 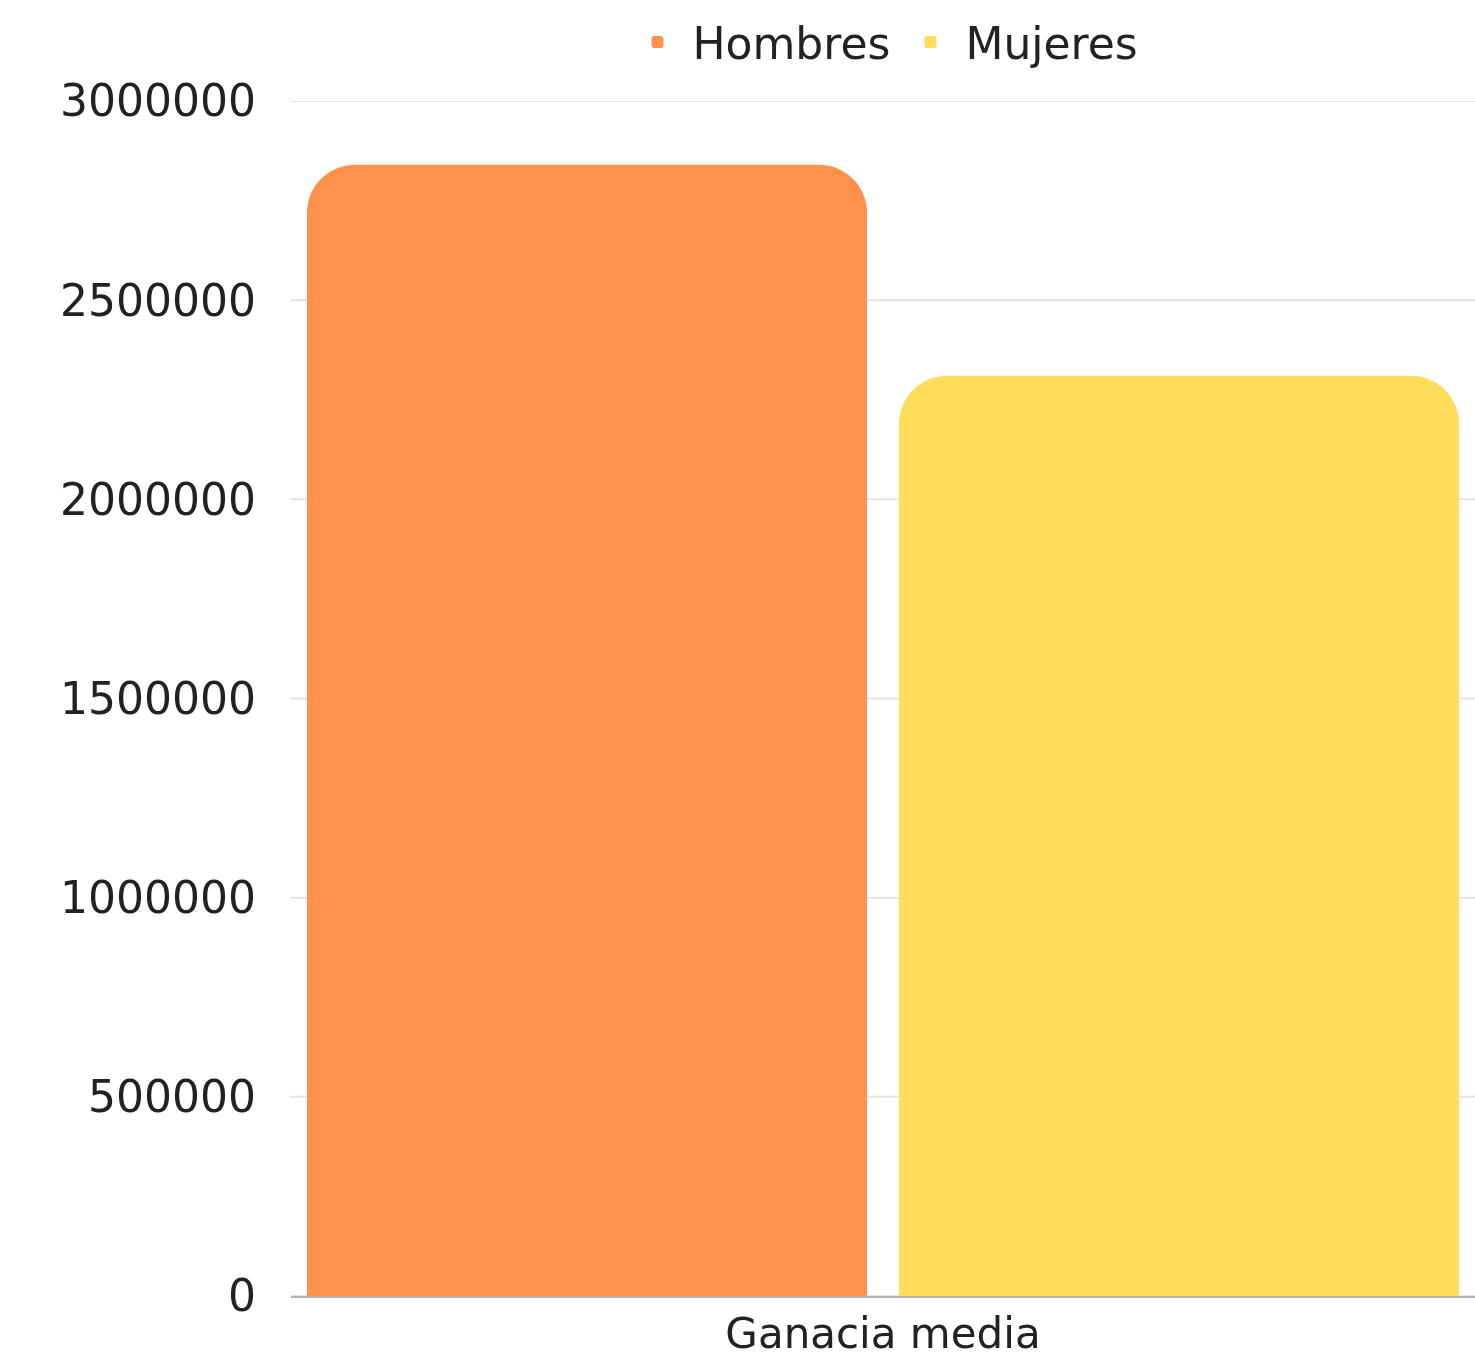 I want to click on x-tick-label: Ganacia media, so click(x=883, y=1334).